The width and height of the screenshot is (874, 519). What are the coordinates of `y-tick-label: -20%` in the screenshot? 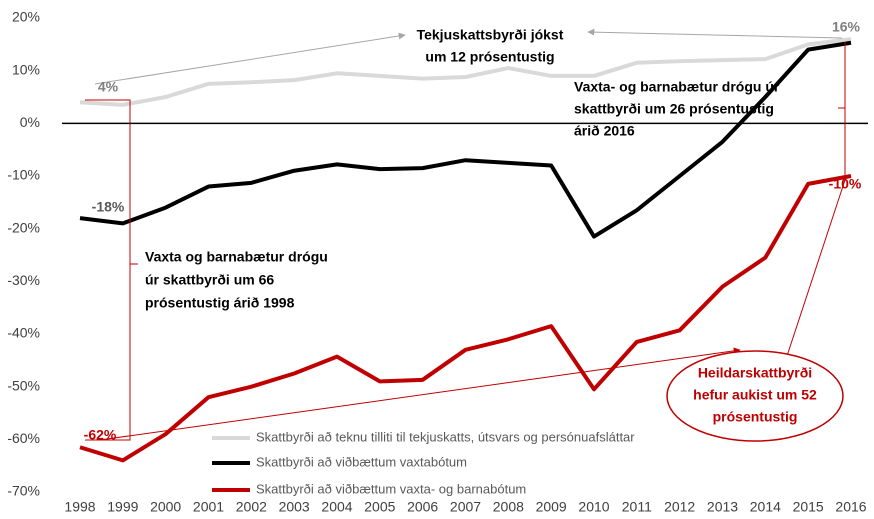 It's located at (23, 227).